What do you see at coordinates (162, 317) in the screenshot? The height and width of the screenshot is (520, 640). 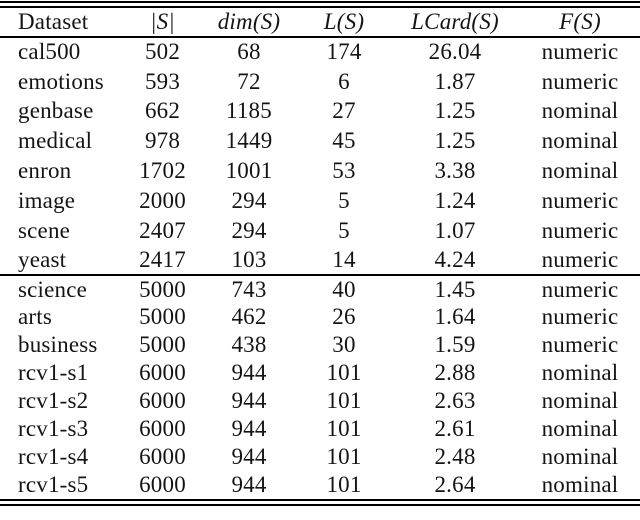 I see `cell-arts-s: 5000` at bounding box center [162, 317].